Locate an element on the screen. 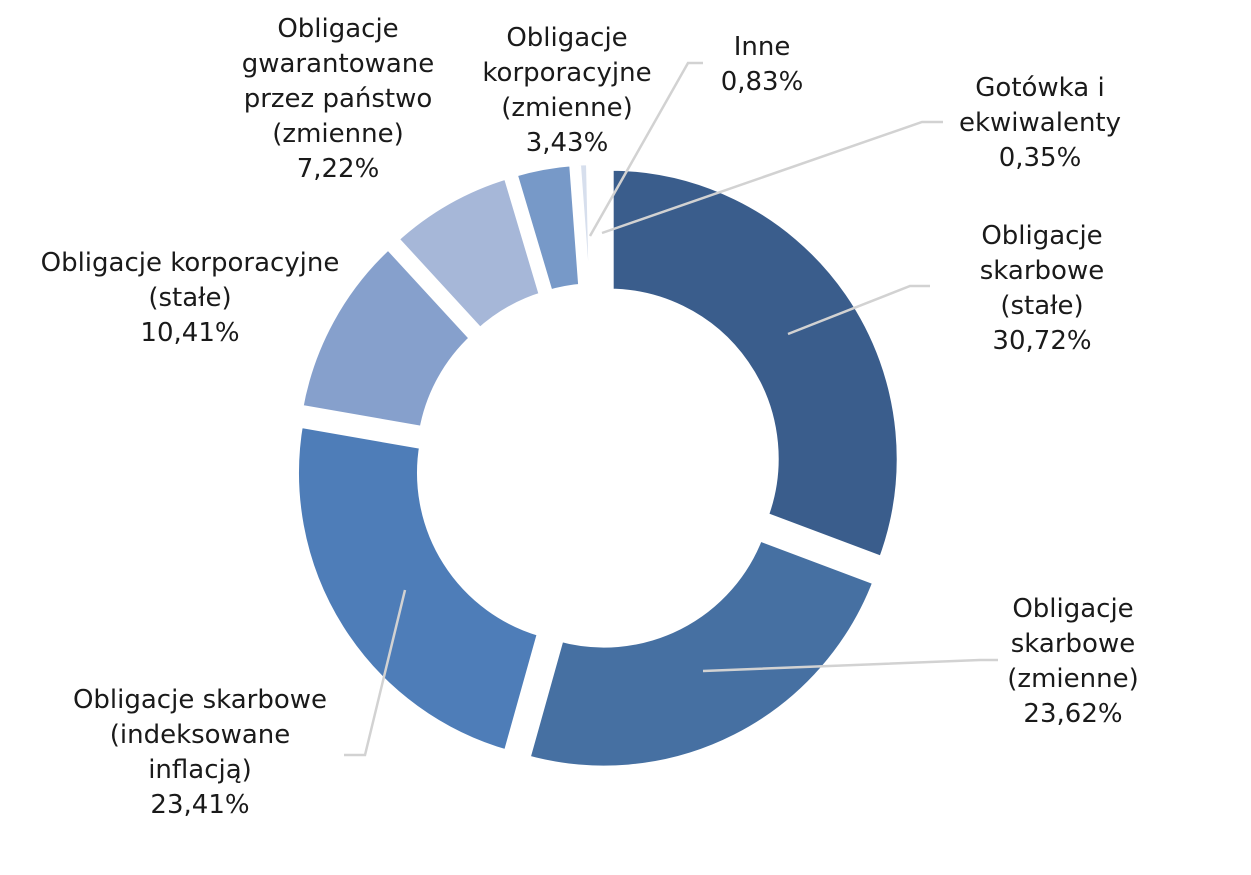 The width and height of the screenshot is (1251, 875). slice-label-line: 3,43% is located at coordinates (567, 143).